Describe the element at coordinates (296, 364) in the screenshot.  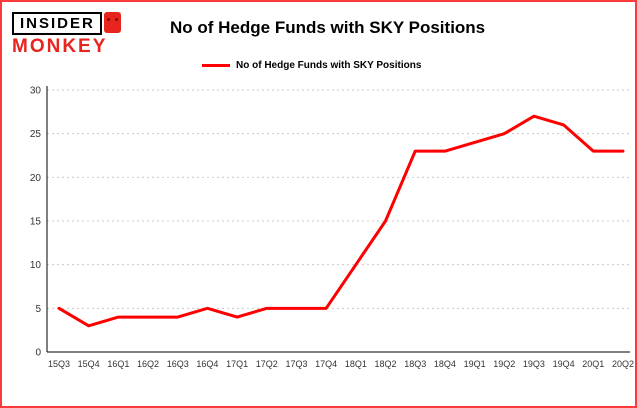
I see `x-tick-label: 17Q3` at that location.